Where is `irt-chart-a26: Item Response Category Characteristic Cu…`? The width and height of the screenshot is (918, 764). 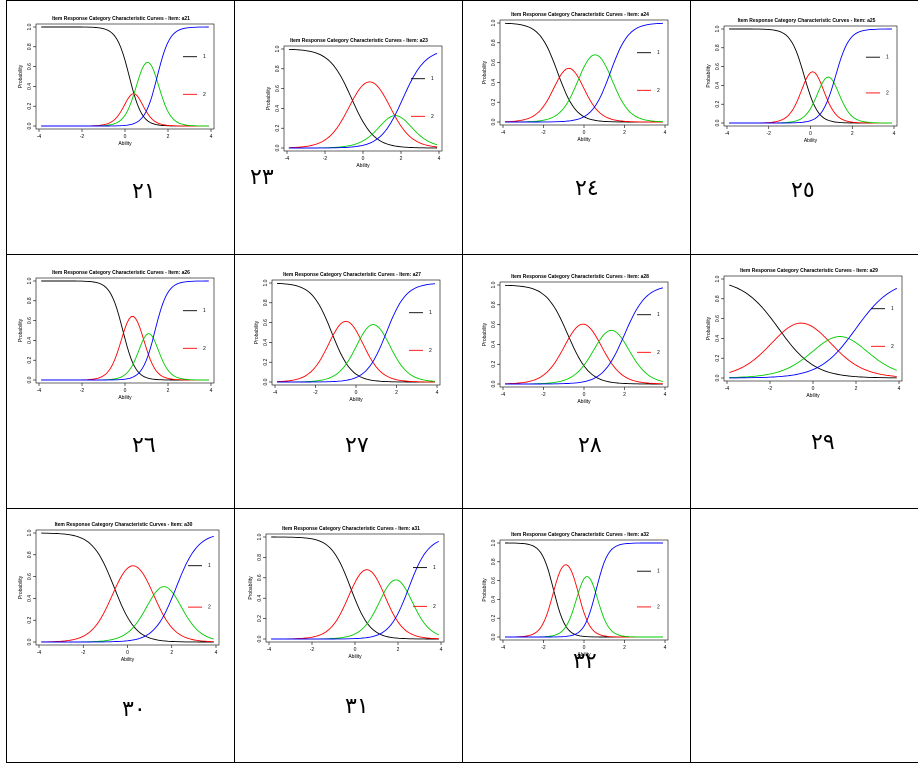
irt-chart-a26: Item Response Category Characteristic Cu… is located at coordinates (116, 335).